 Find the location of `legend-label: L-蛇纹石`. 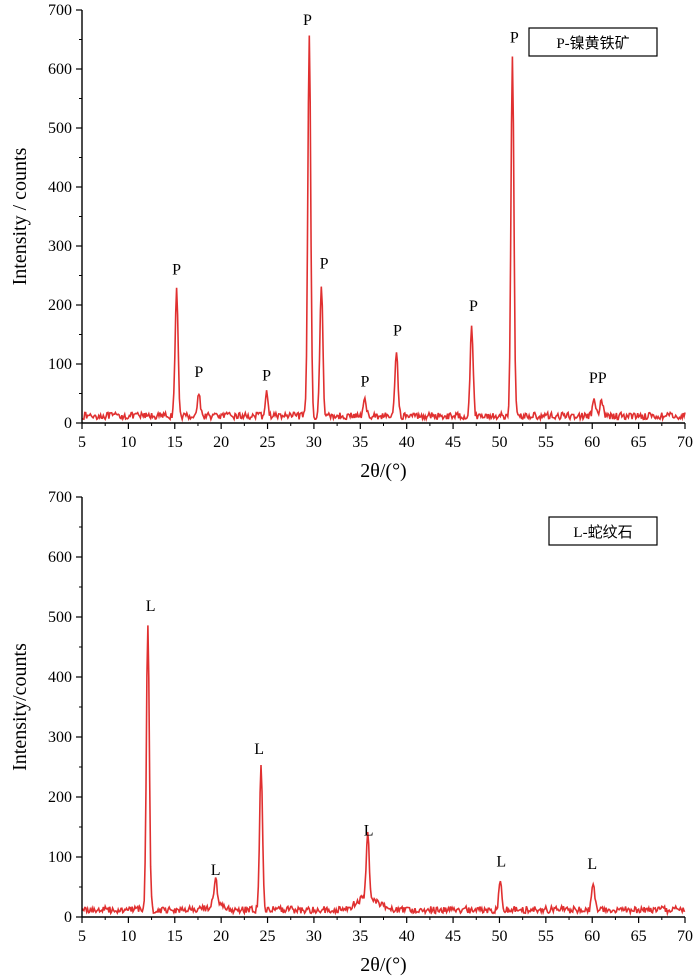

legend-label: L-蛇纹石 is located at coordinates (602, 532).